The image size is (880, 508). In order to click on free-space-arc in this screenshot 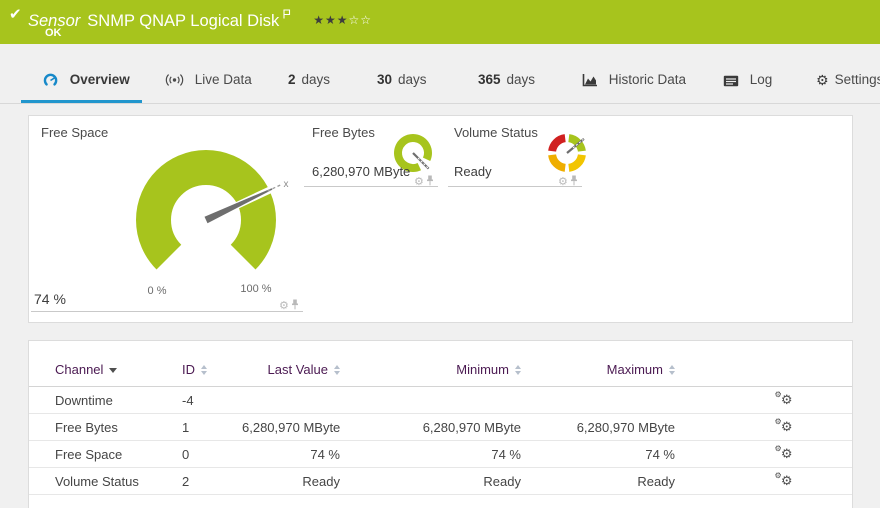, I will do `click(206, 210)`.